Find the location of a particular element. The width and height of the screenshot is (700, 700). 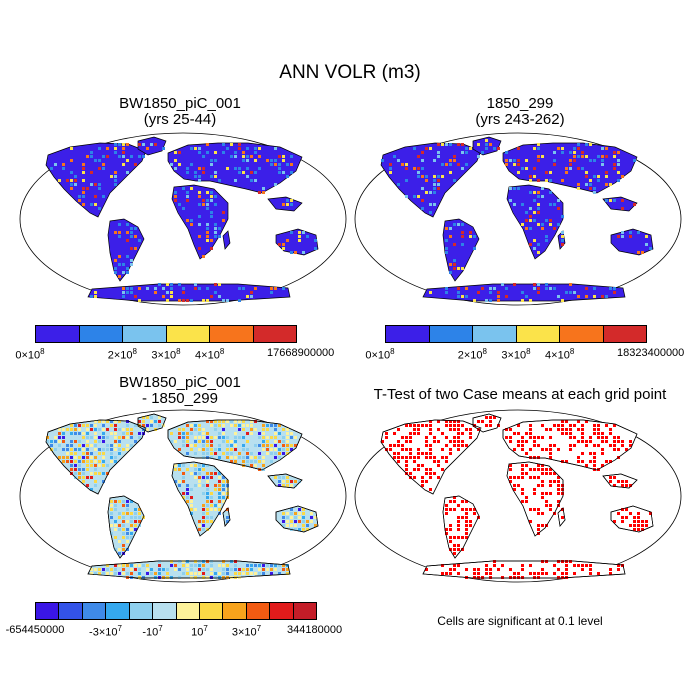

panel3-colorbar is located at coordinates (176, 611).